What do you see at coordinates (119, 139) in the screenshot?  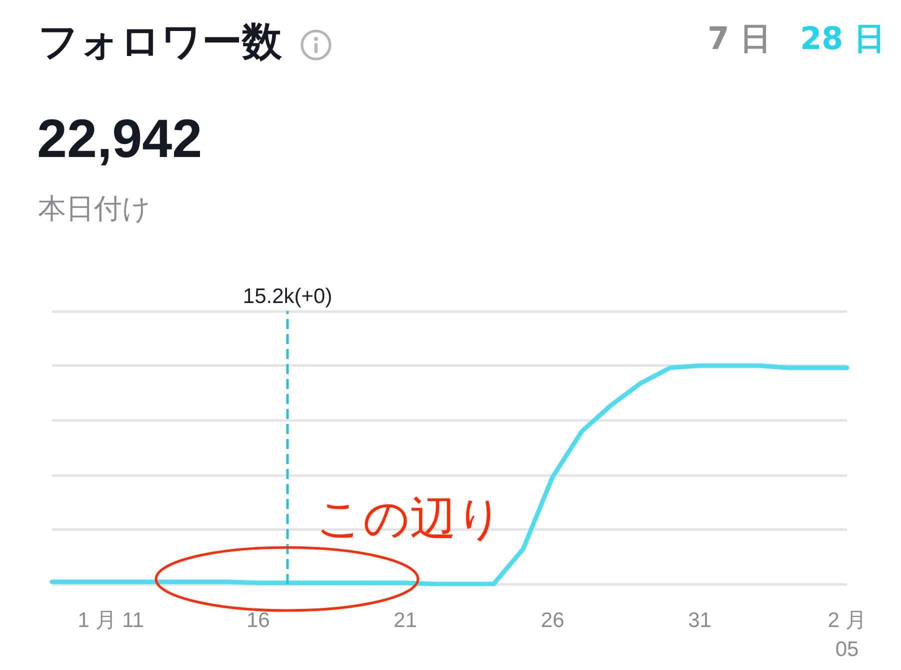 I see `chart-subtitle: 22,942` at bounding box center [119, 139].